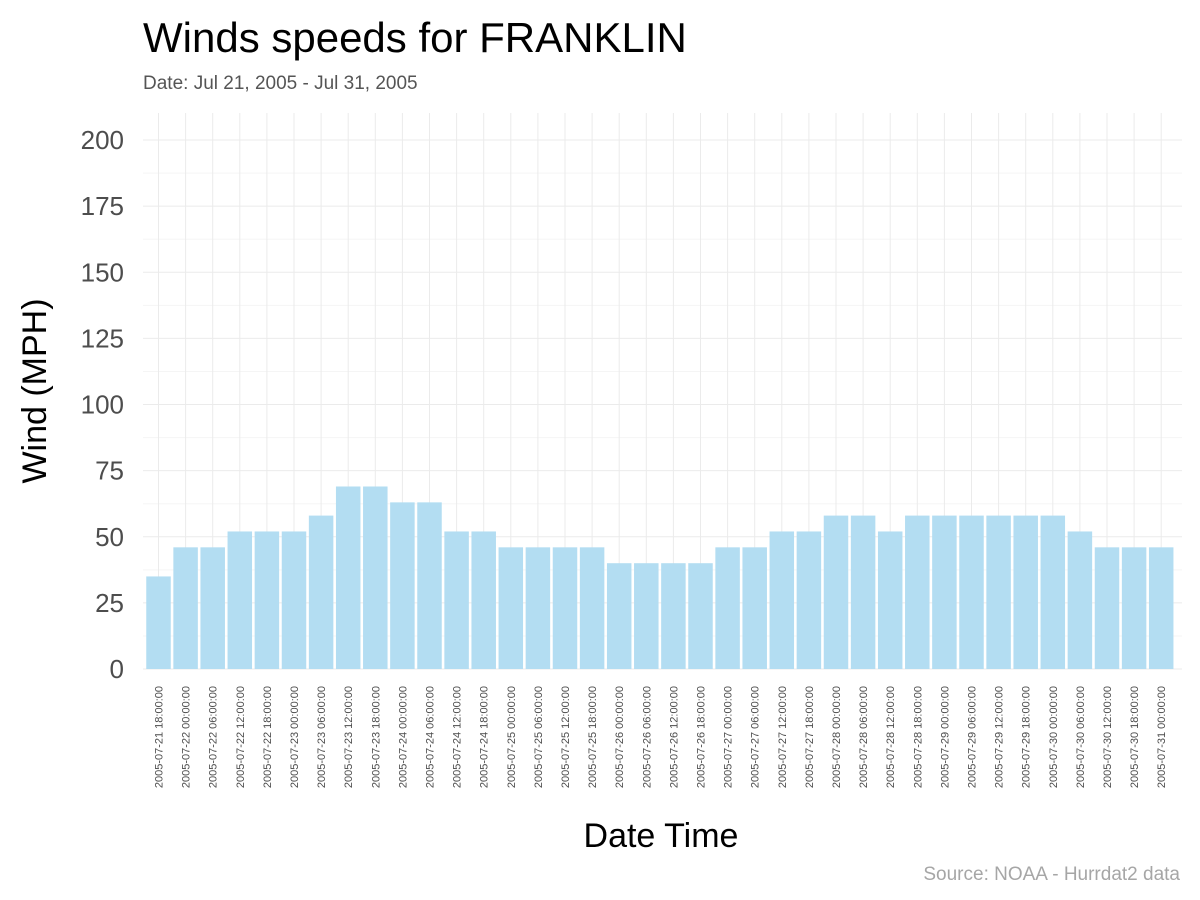 The image size is (1200, 900). Describe the element at coordinates (102, 272) in the screenshot. I see `y-tick-label: 150` at that location.